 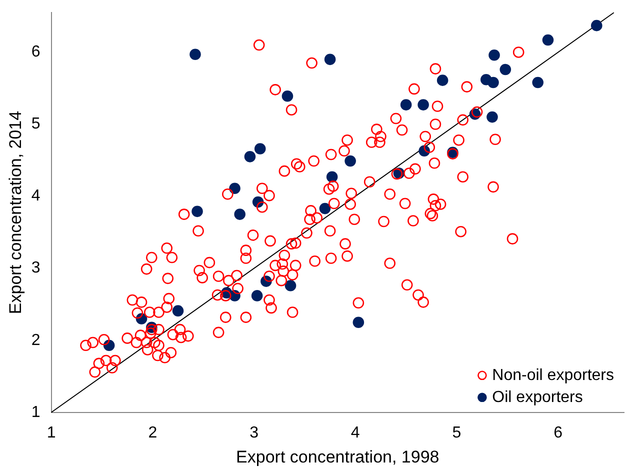 I want to click on x-tick-label: 3, so click(x=254, y=433).